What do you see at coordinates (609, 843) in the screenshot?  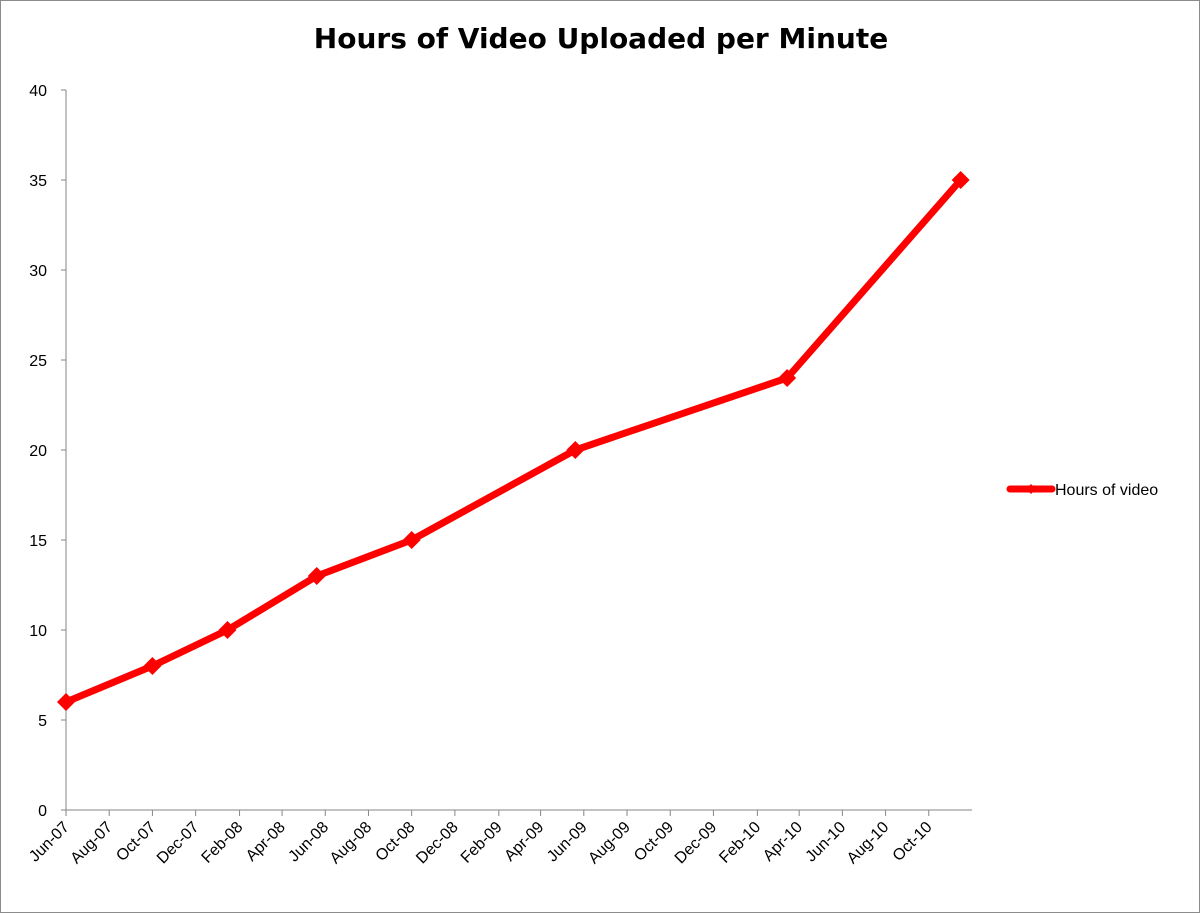 I see `x-tick-label: Aug-09` at bounding box center [609, 843].